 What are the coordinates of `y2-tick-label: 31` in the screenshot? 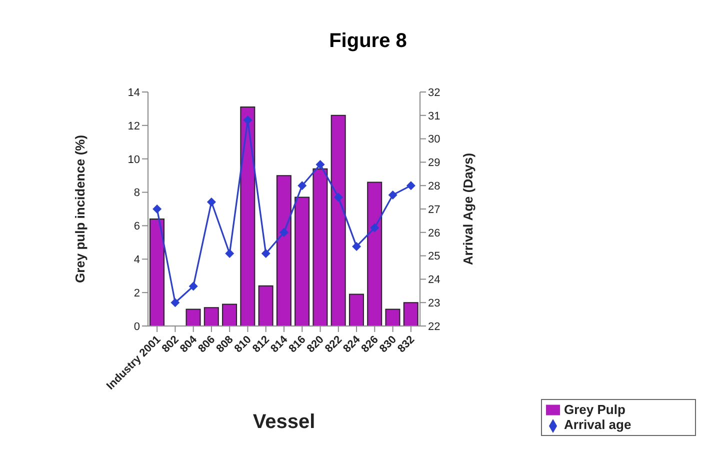 It's located at (434, 116).